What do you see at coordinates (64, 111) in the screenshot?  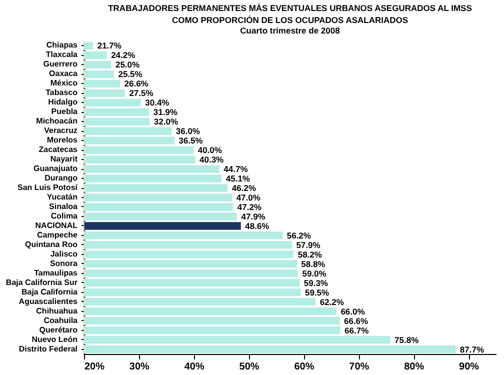 I see `y-tick-label: Puebla` at bounding box center [64, 111].